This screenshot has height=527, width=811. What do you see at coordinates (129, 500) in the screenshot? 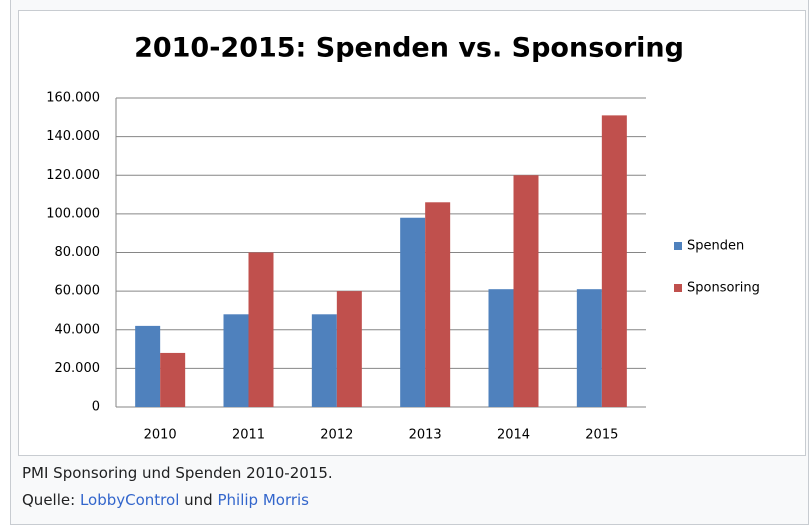
I see `link: LobbyControl` at bounding box center [129, 500].